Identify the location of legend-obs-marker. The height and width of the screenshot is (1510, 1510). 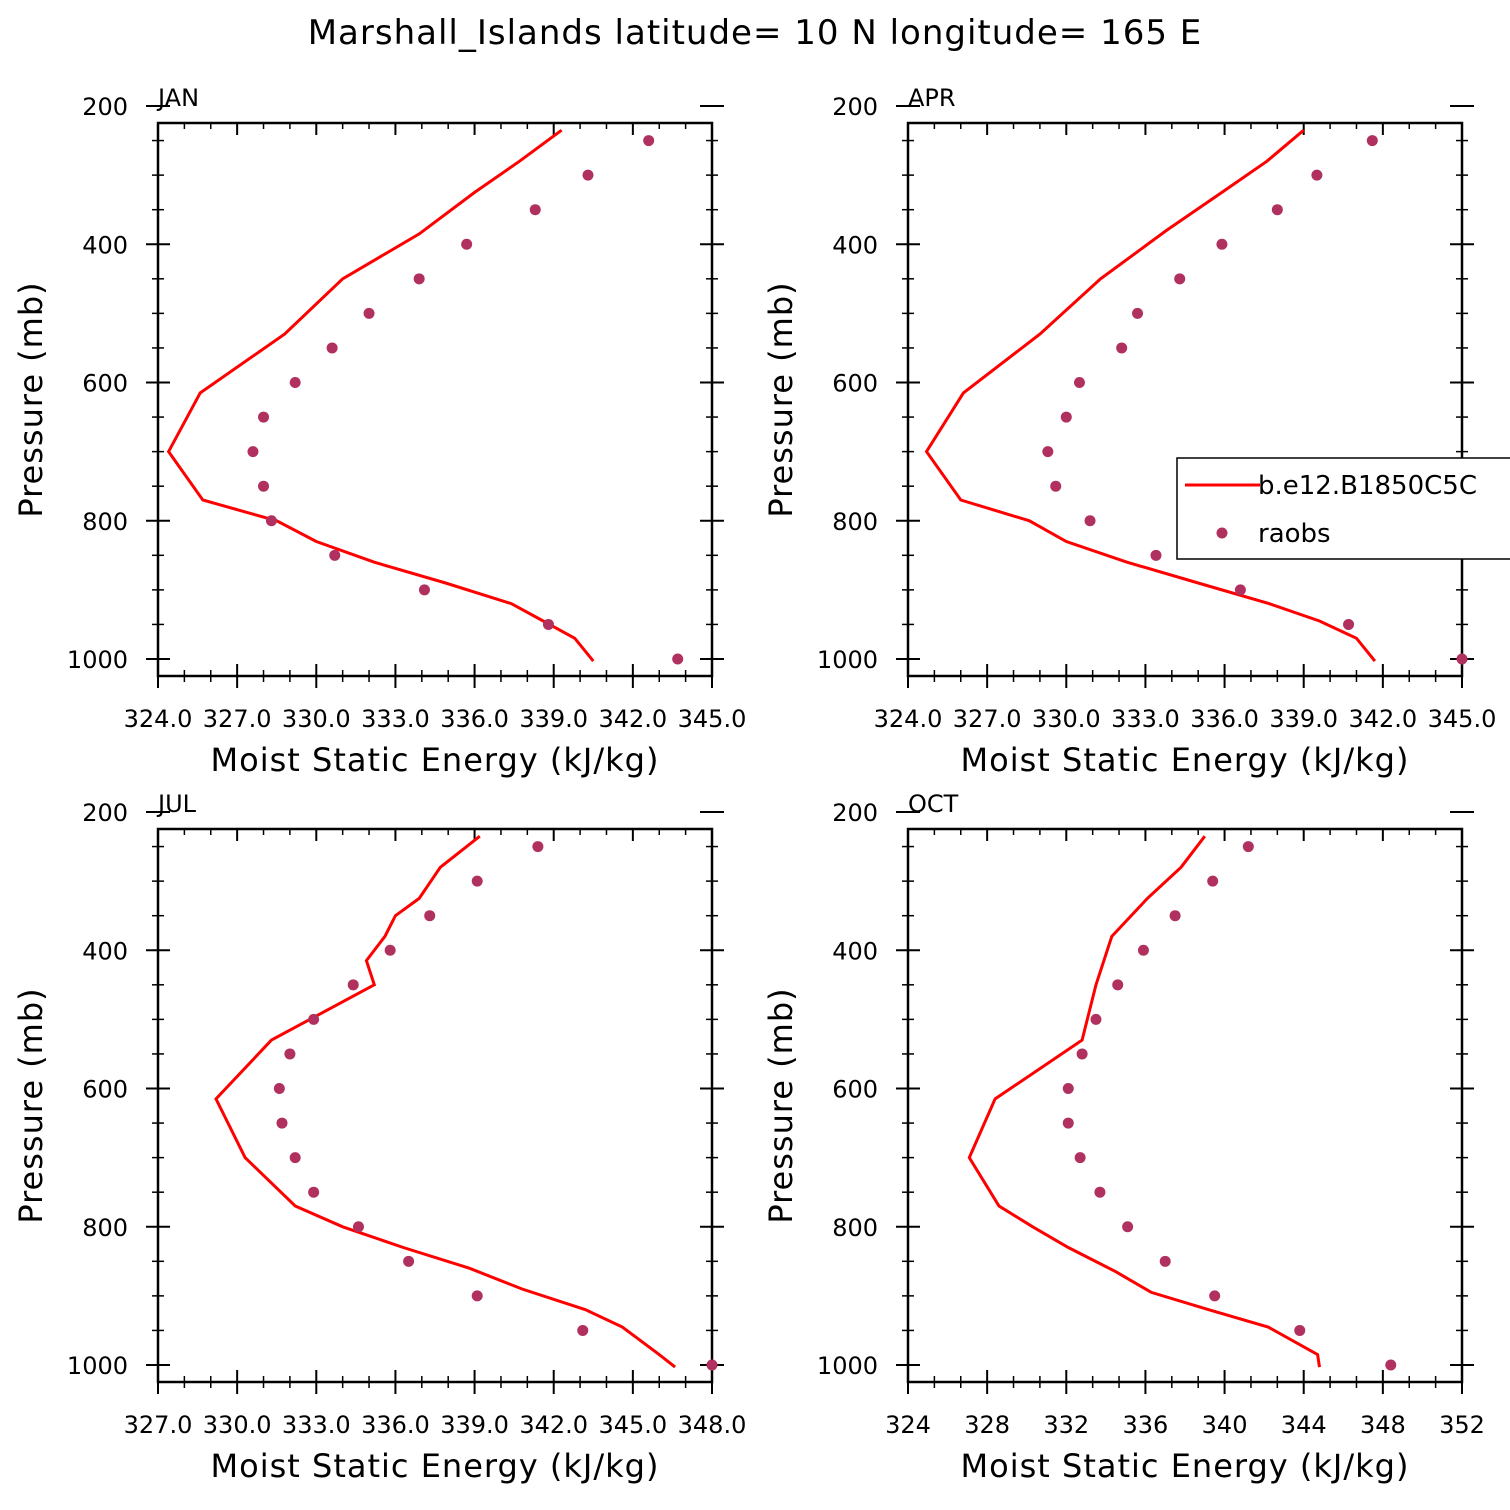
(1222, 533).